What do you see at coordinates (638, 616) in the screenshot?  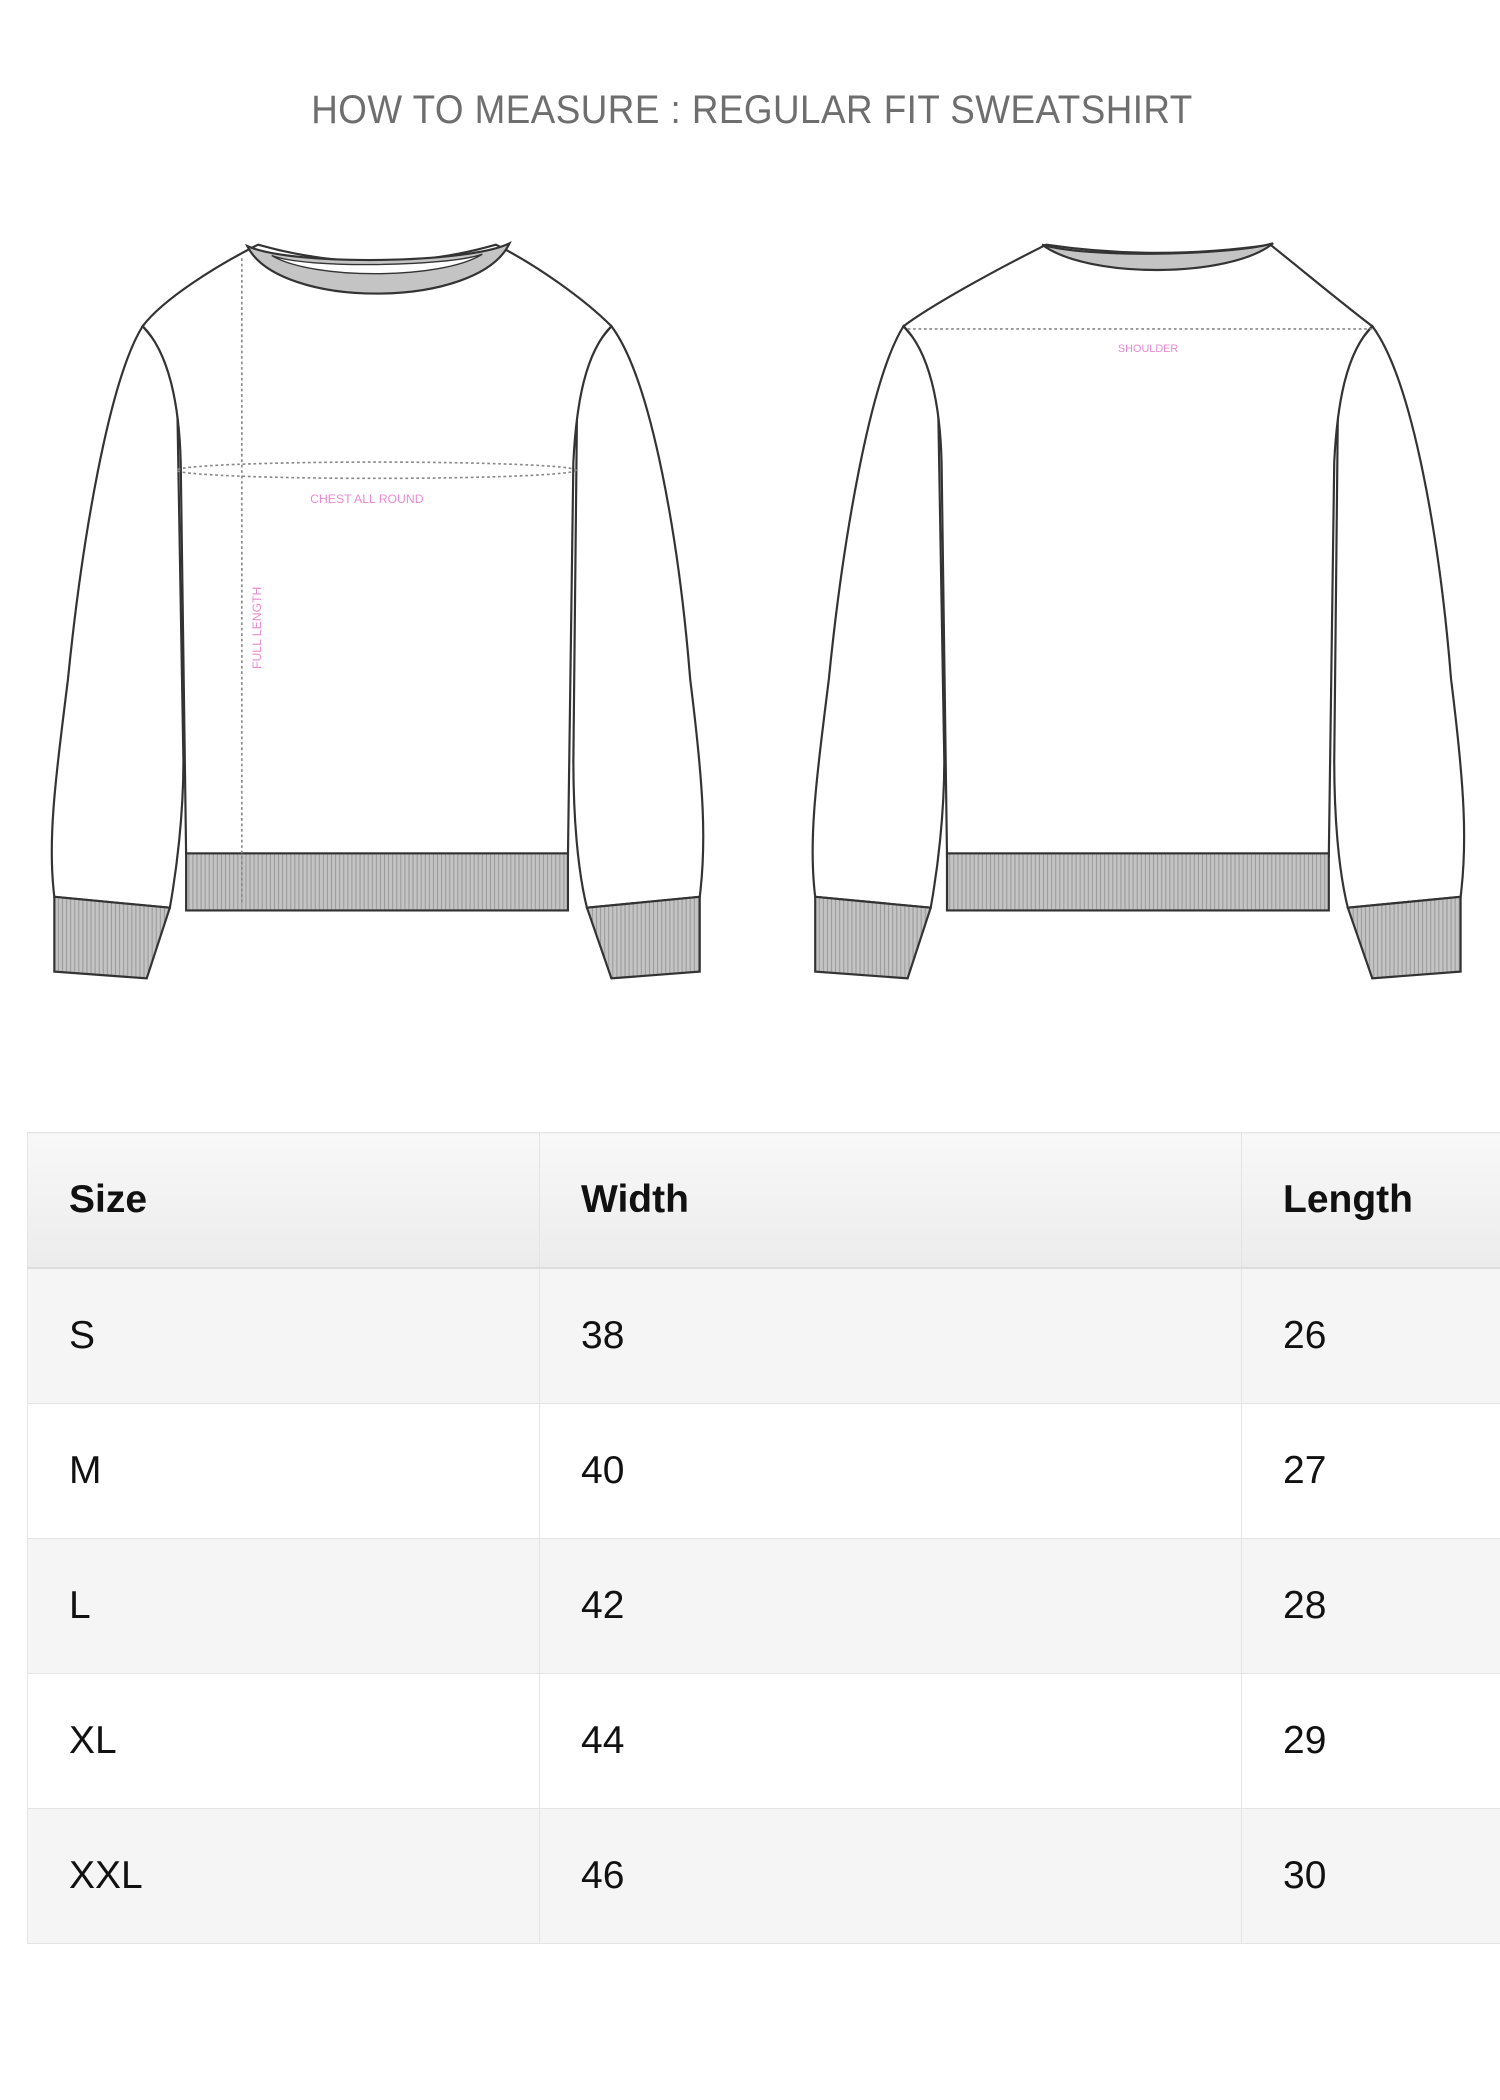 I see `right-sleeve` at bounding box center [638, 616].